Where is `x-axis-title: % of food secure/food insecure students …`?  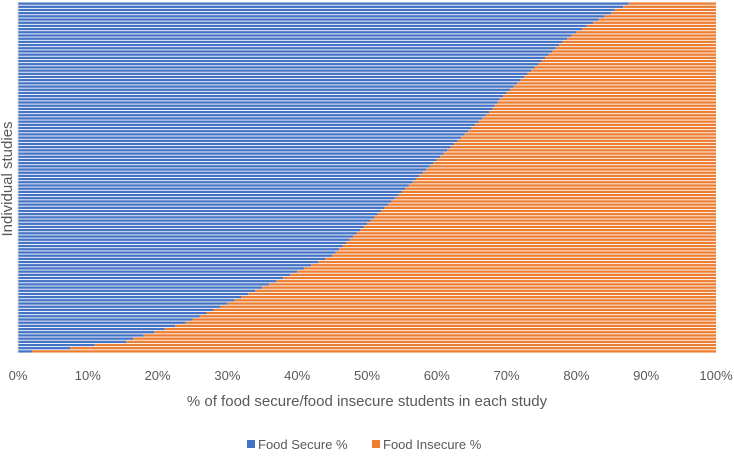
x-axis-title: % of food secure/food insecure students … is located at coordinates (367, 401).